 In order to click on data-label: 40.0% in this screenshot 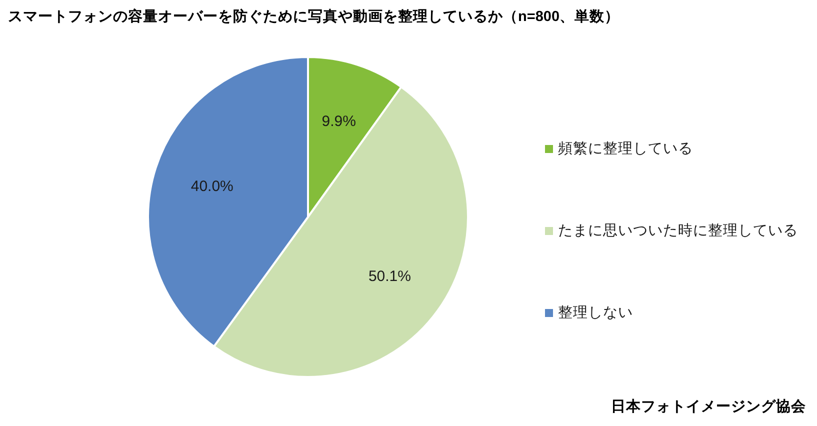, I will do `click(212, 185)`.